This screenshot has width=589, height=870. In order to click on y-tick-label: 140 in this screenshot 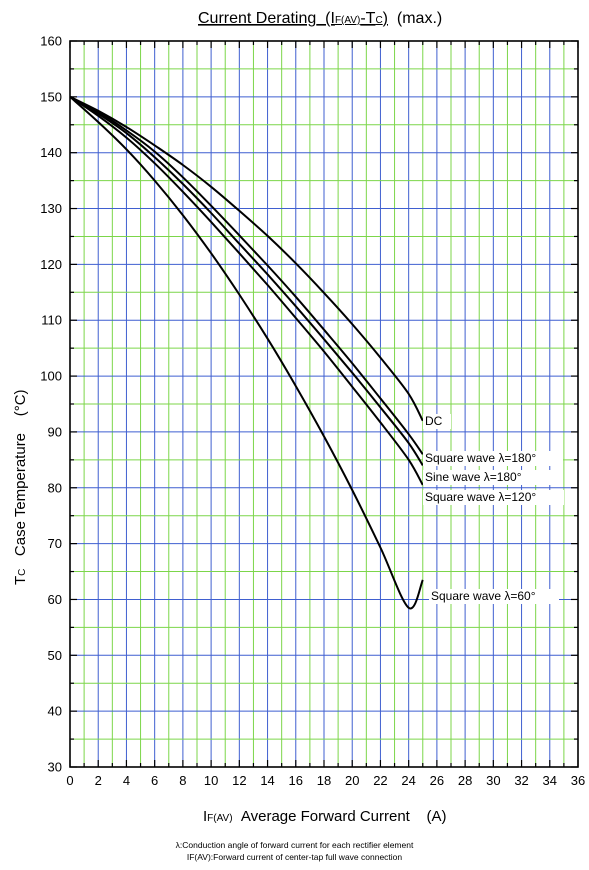, I will do `click(51, 152)`.